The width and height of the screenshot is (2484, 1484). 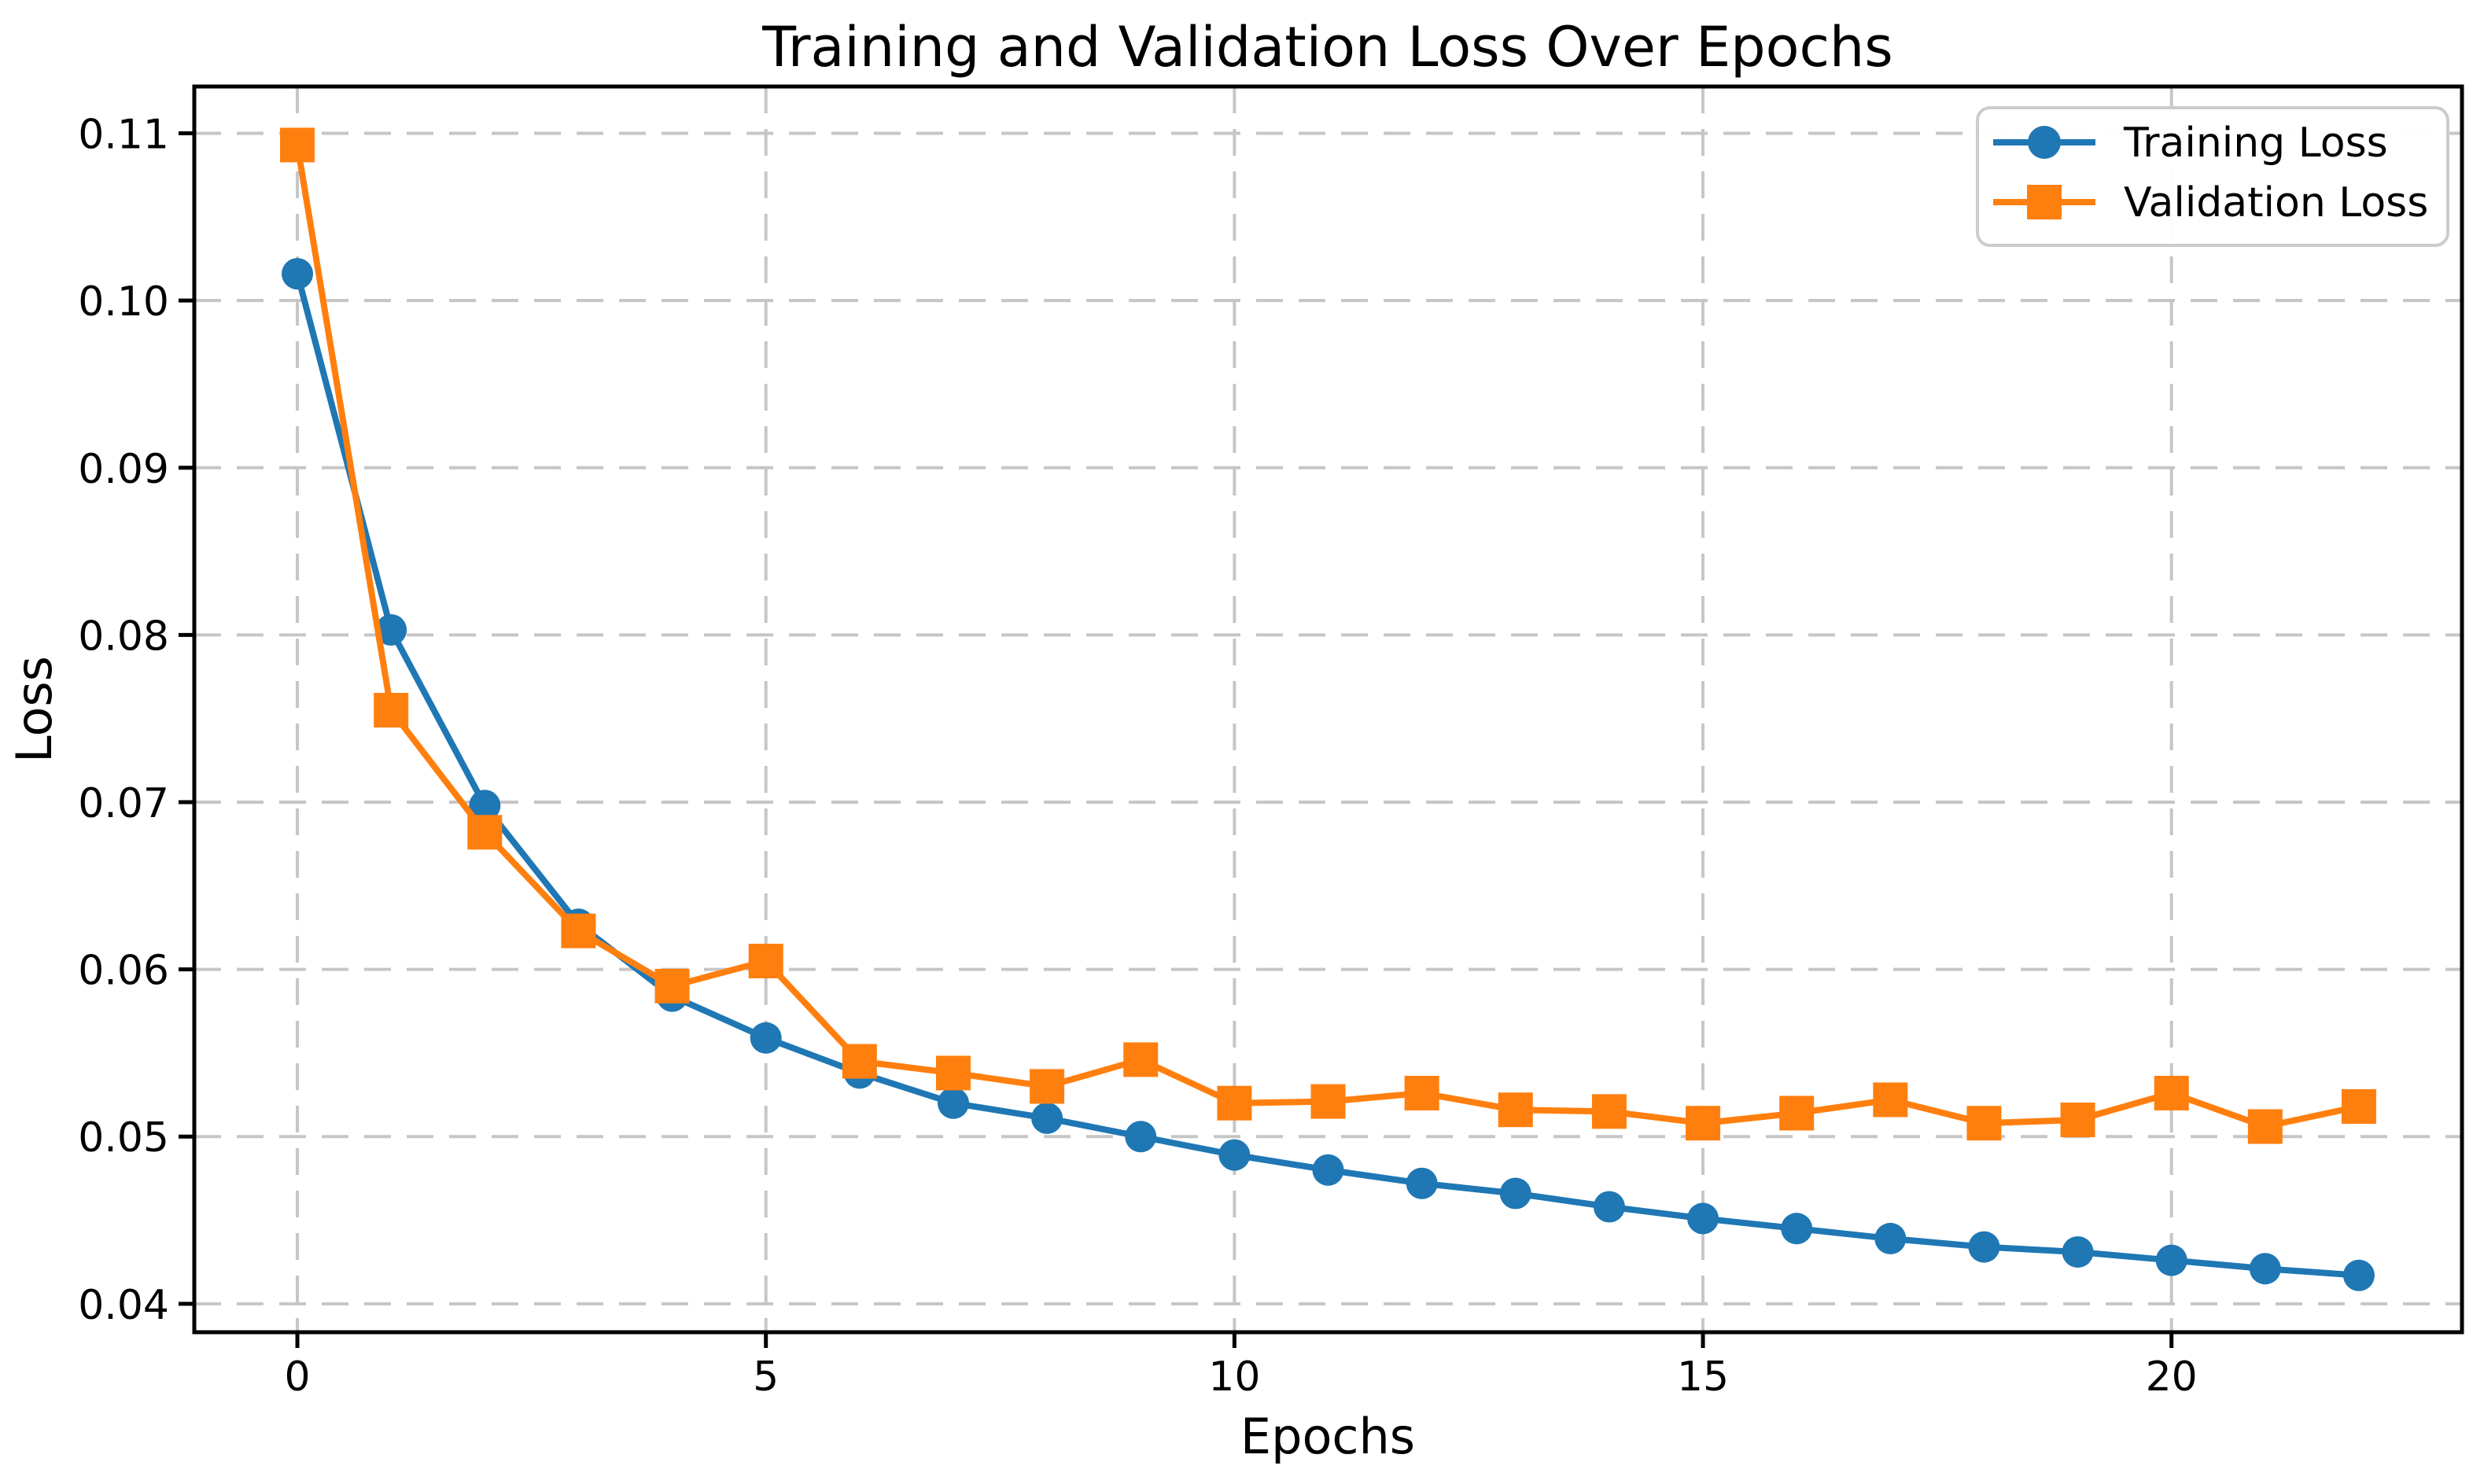 What do you see at coordinates (35, 709) in the screenshot?
I see `y-axis-label: Loss` at bounding box center [35, 709].